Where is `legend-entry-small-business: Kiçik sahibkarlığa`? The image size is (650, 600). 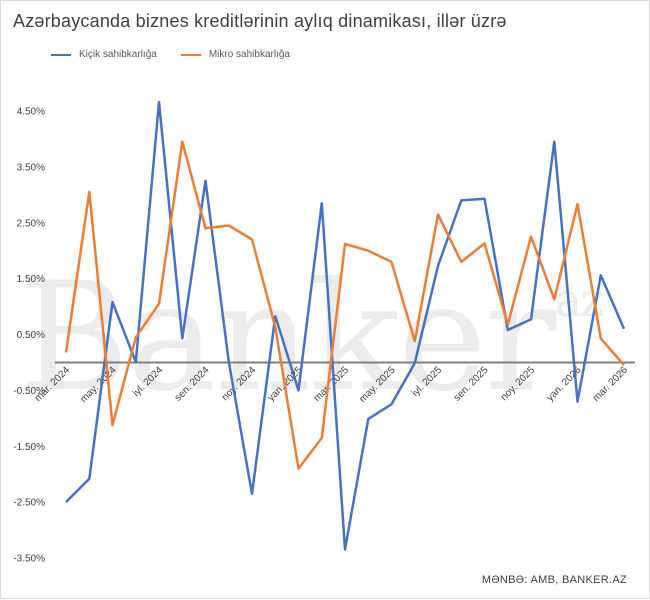
legend-entry-small-business: Kiçik sahibkarlığa is located at coordinates (104, 54).